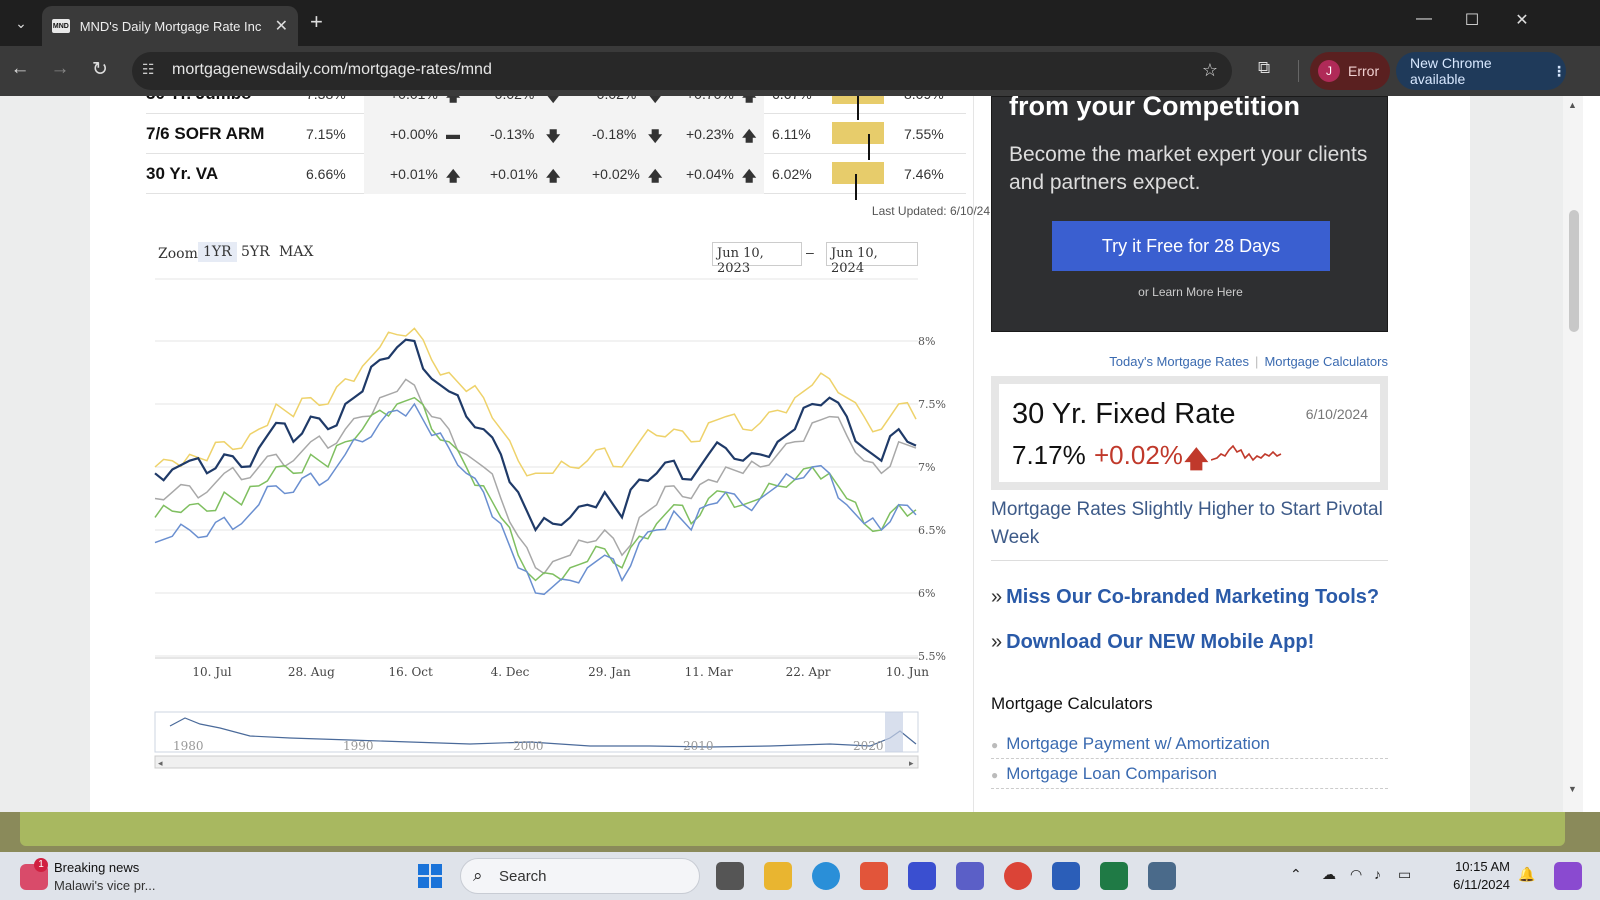  What do you see at coordinates (1049, 455) in the screenshot?
I see `rate-card-rate: 7.17%` at bounding box center [1049, 455].